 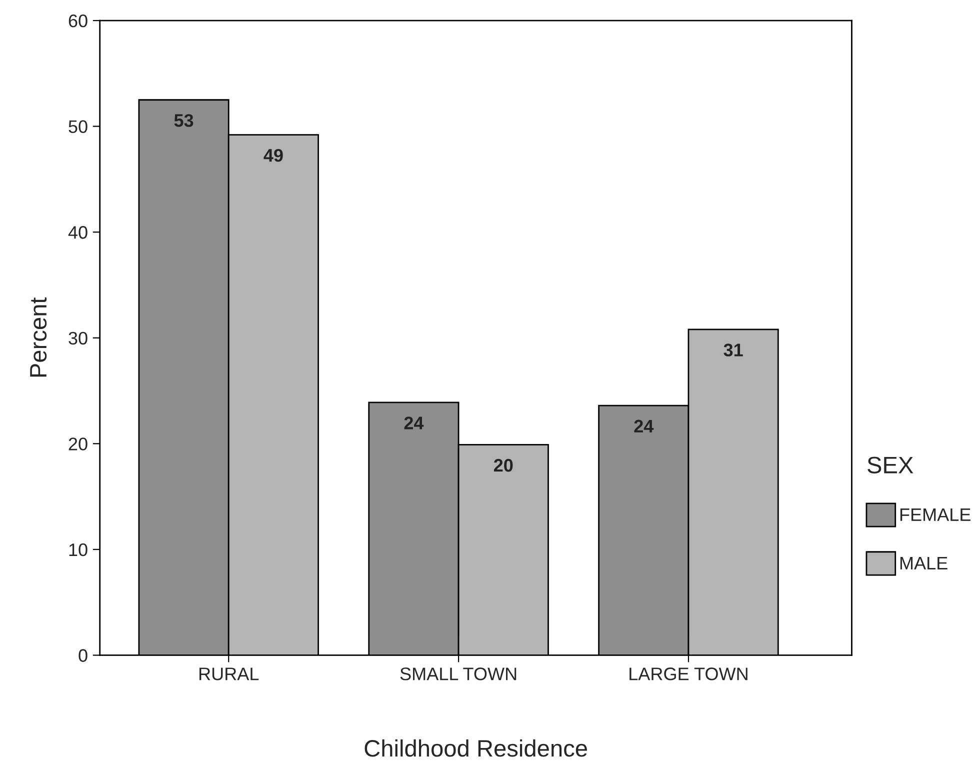 What do you see at coordinates (78, 444) in the screenshot?
I see `y-tick-label: 20` at bounding box center [78, 444].